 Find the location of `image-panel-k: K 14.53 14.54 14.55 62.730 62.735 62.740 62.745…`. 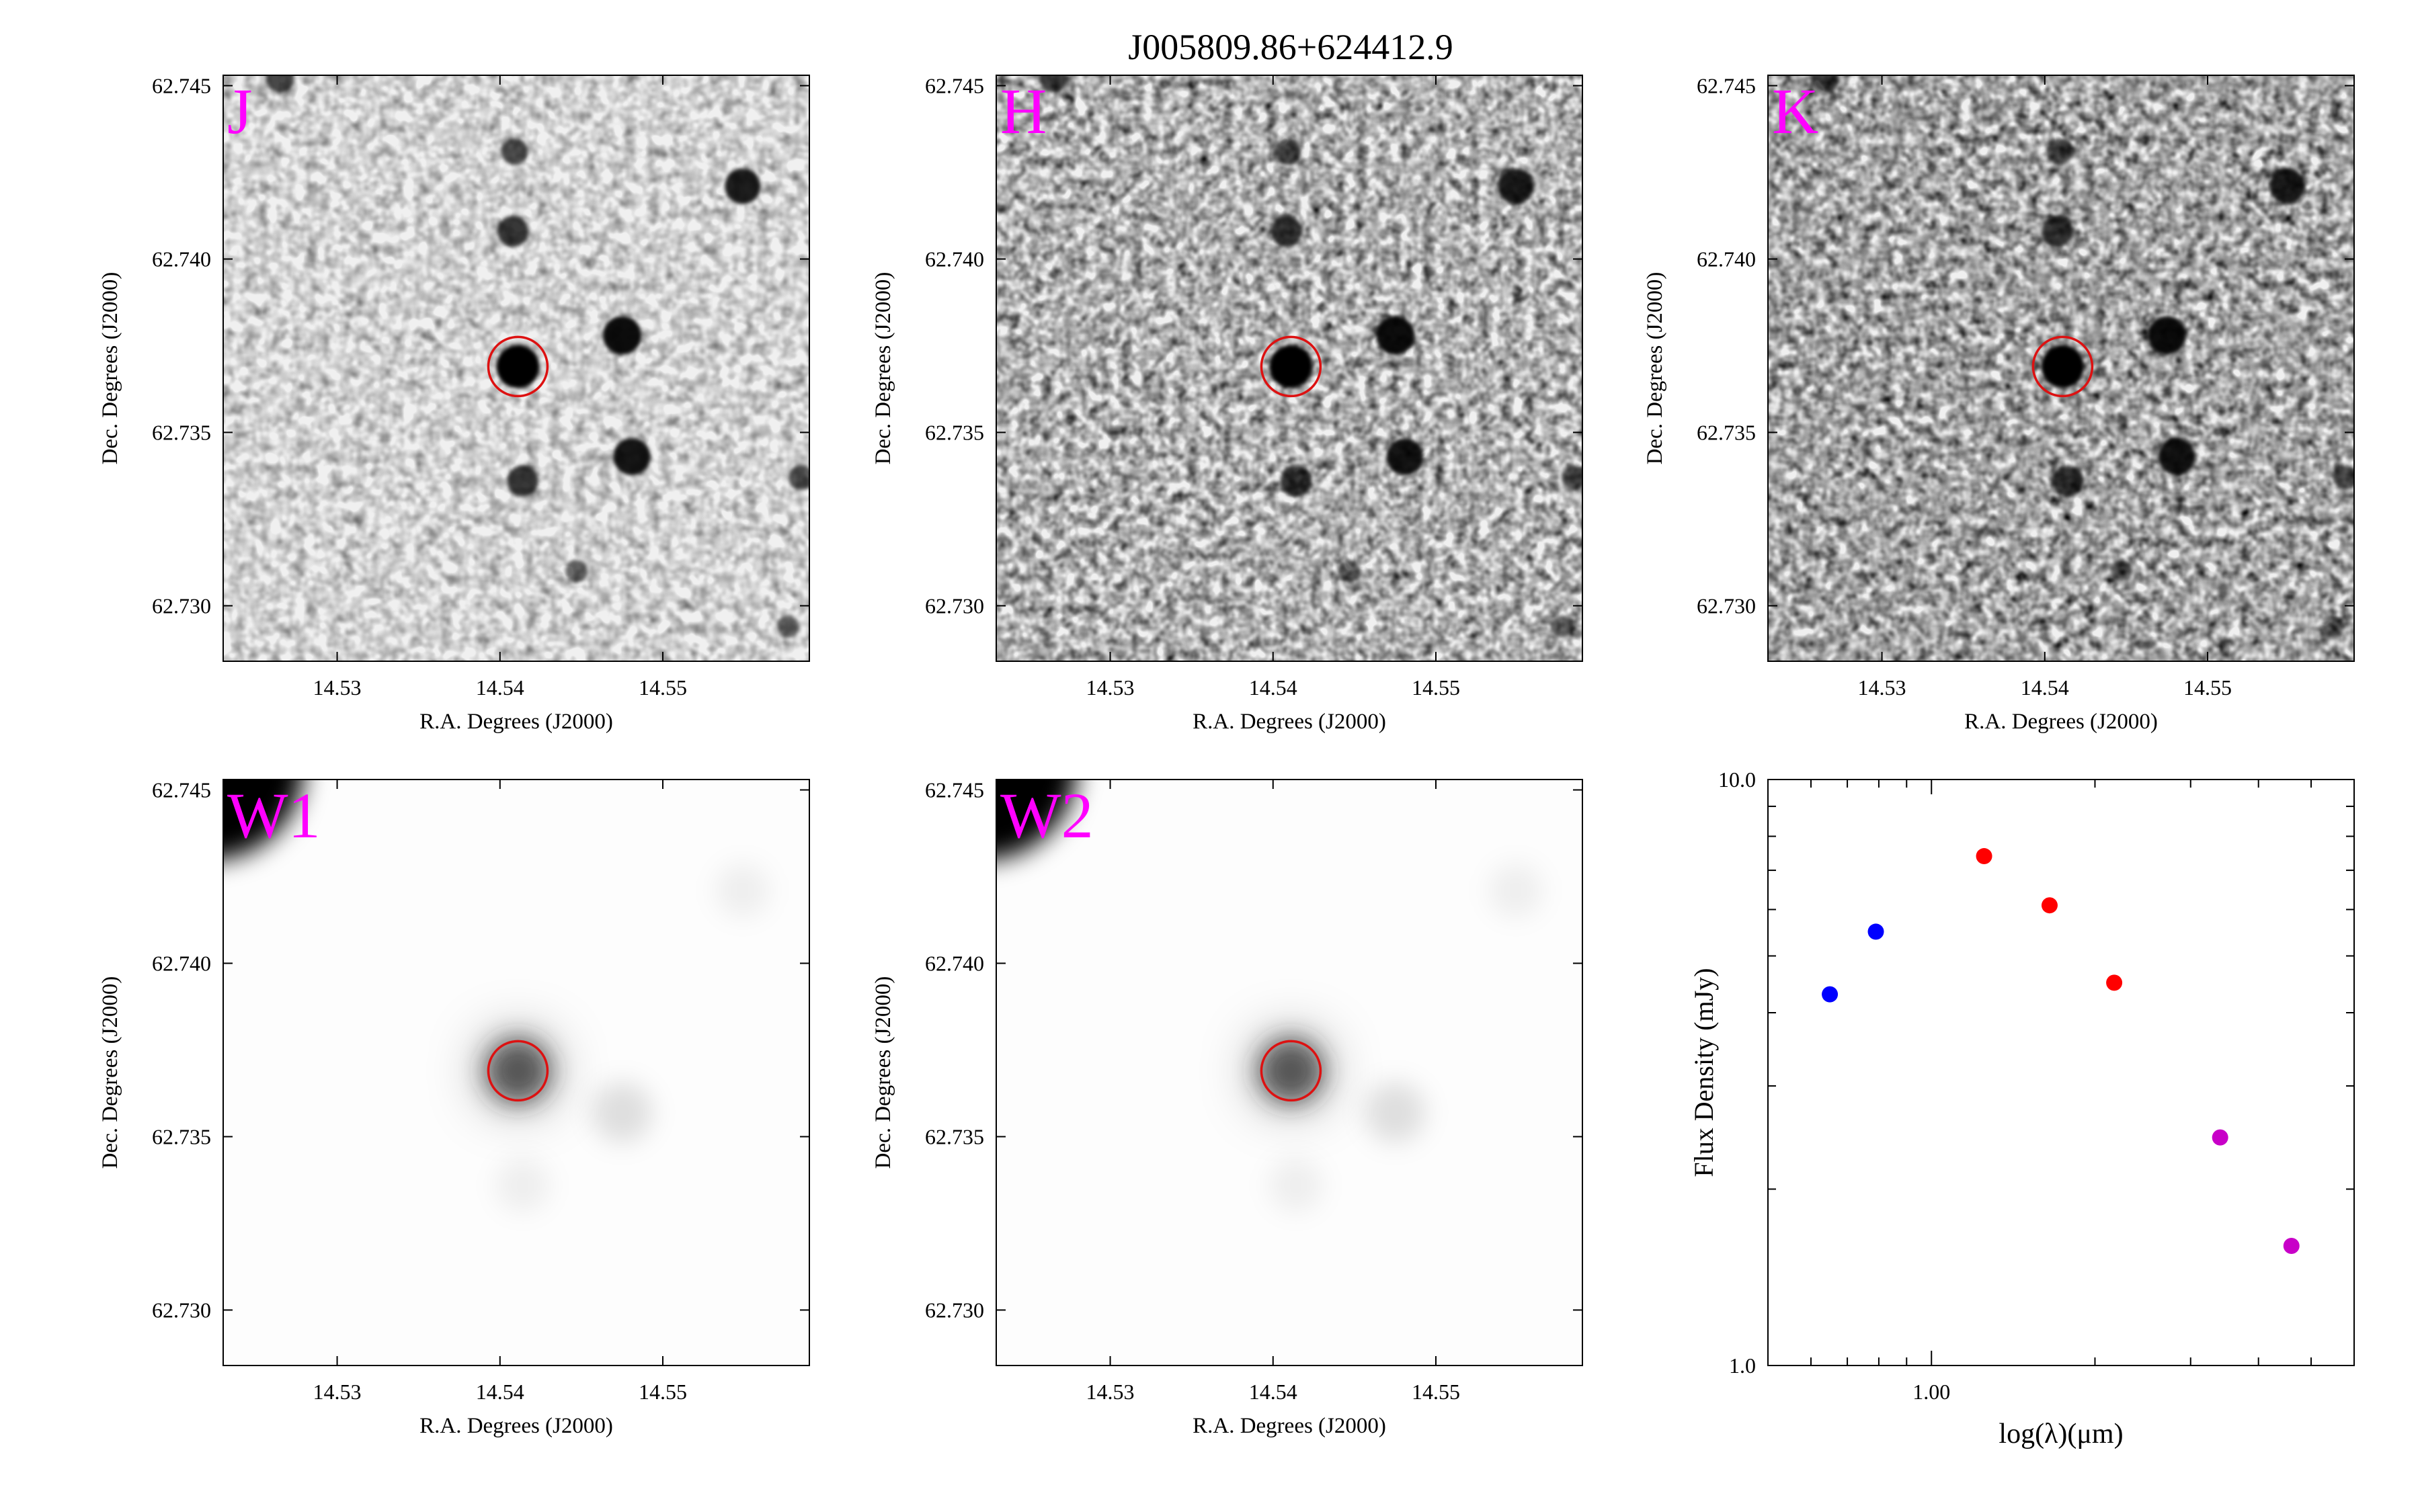

image-panel-k: K 14.53 14.54 14.55 62.730 62.735 62.740 62.745… is located at coordinates (1999, 403).